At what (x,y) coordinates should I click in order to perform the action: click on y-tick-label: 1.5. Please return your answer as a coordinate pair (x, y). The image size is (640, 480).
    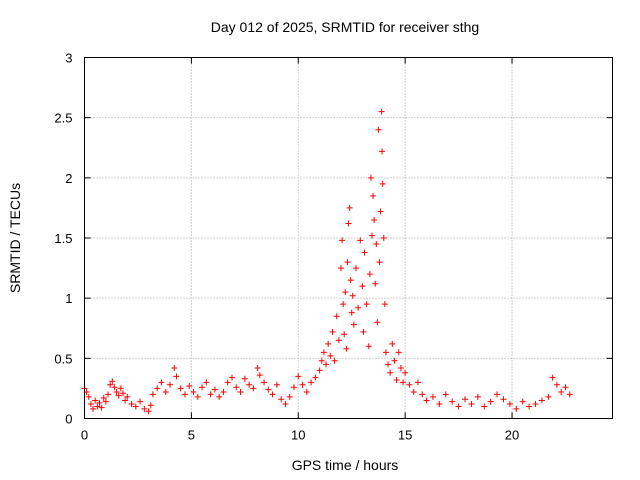
    Looking at the image, I should click on (63, 238).